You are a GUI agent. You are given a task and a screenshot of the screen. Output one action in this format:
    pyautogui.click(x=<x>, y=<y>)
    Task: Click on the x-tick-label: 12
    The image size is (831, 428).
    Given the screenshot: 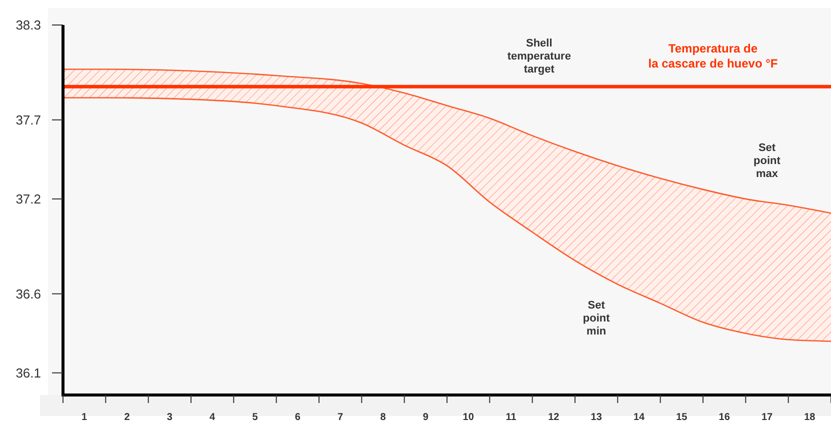 What is the action you would take?
    pyautogui.click(x=554, y=417)
    